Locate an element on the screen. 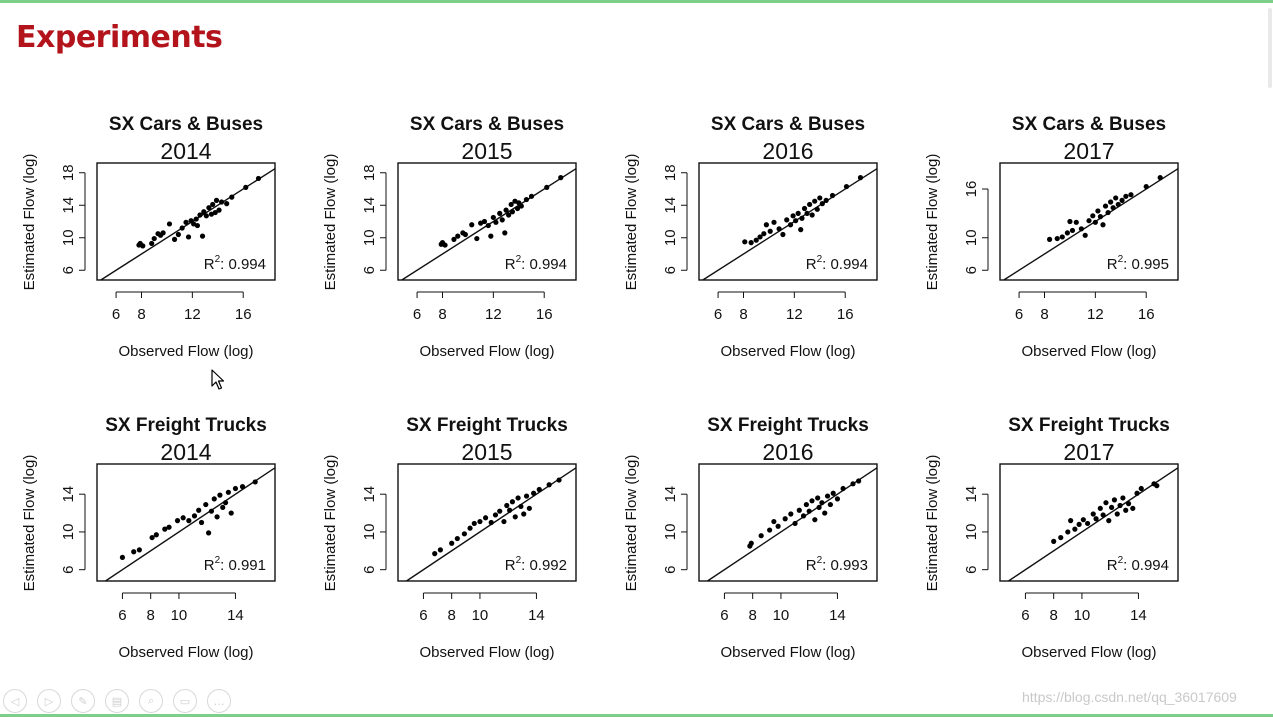 The height and width of the screenshot is (717, 1273). r-squared-value: : 0.994 is located at coordinates (845, 264).